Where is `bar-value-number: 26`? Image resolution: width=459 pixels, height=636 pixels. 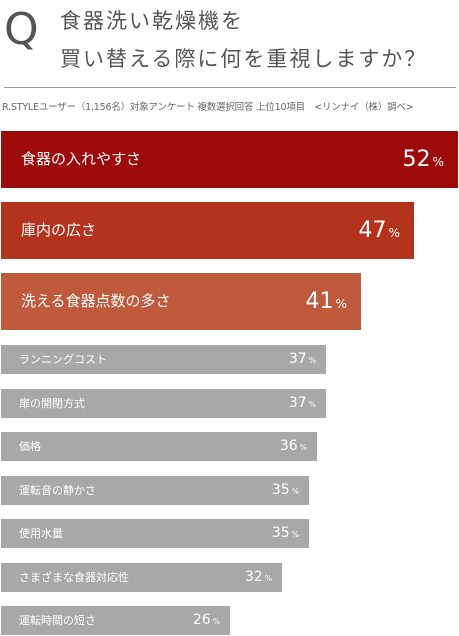 bar-value-number: 26 is located at coordinates (201, 620).